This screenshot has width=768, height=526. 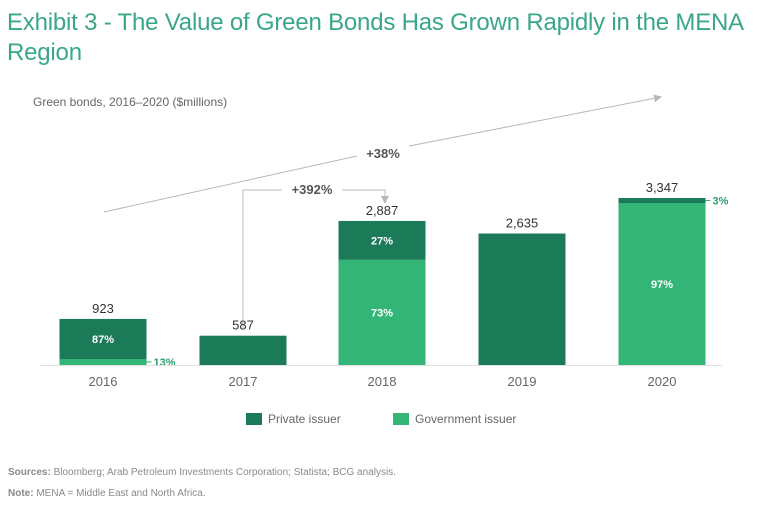 What do you see at coordinates (103, 362) in the screenshot?
I see `bar-segment-government-2016` at bounding box center [103, 362].